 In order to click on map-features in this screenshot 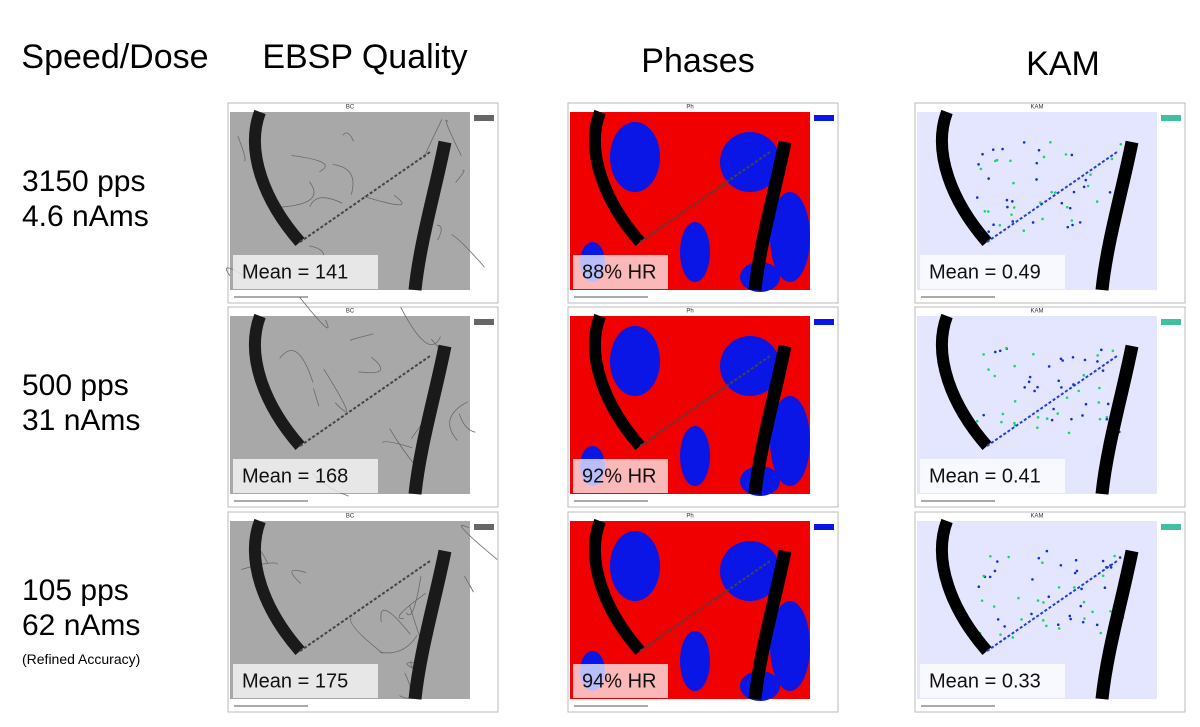, I will do `click(1052, 595)`.